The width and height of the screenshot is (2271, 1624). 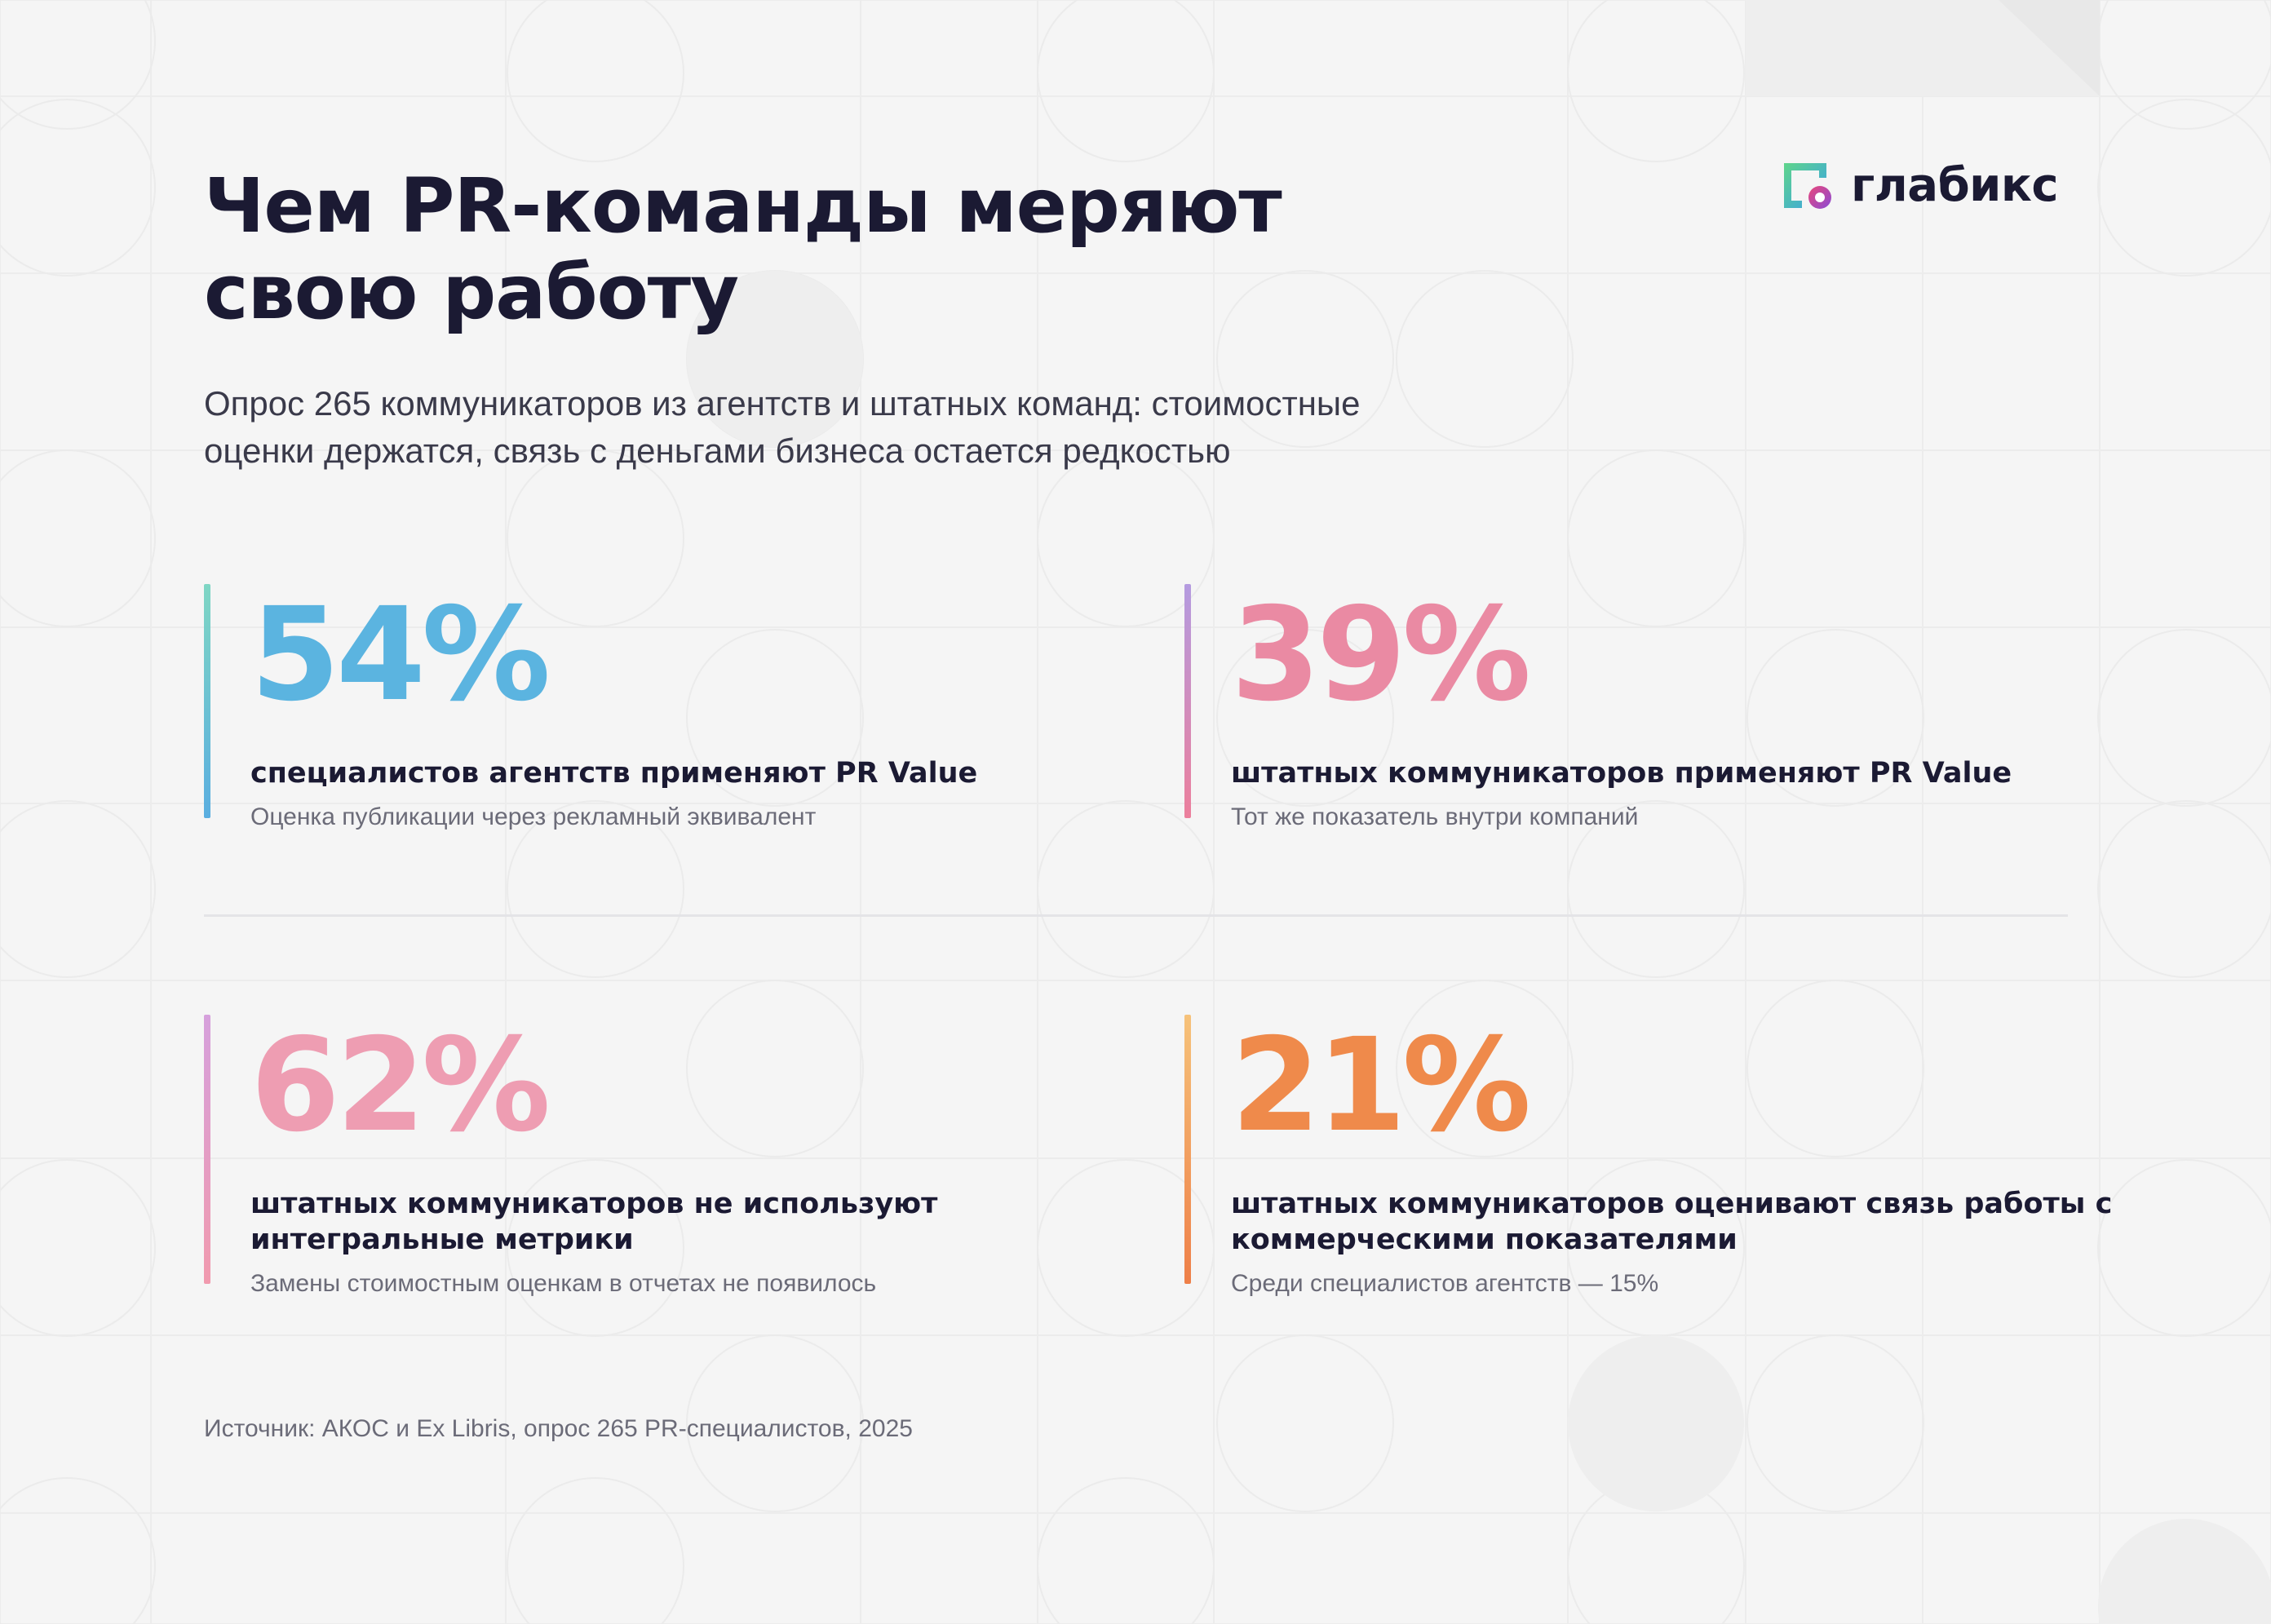 What do you see at coordinates (1955, 185) in the screenshot?
I see `brand-name: глабикс` at bounding box center [1955, 185].